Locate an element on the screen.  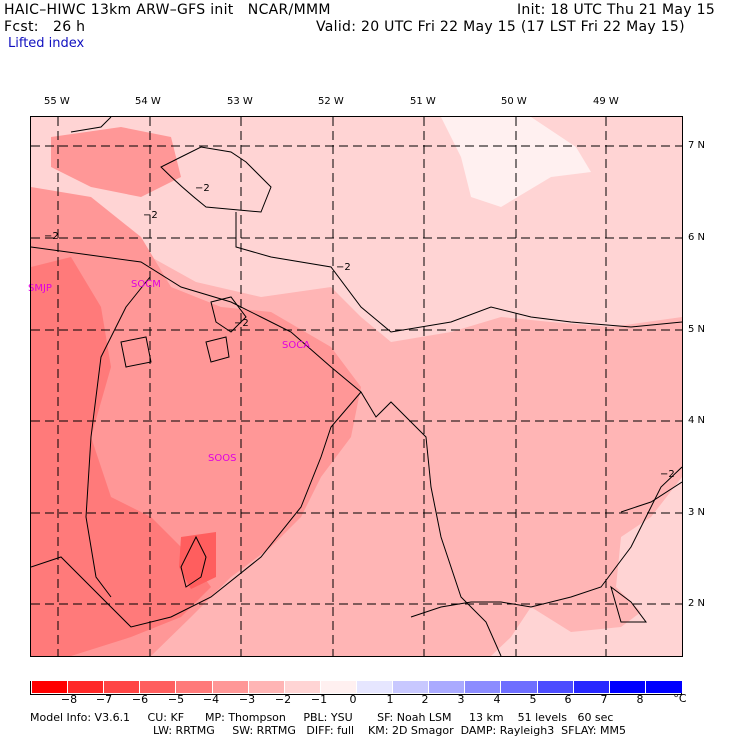
colorbar-tick: 6 is located at coordinates (568, 699).